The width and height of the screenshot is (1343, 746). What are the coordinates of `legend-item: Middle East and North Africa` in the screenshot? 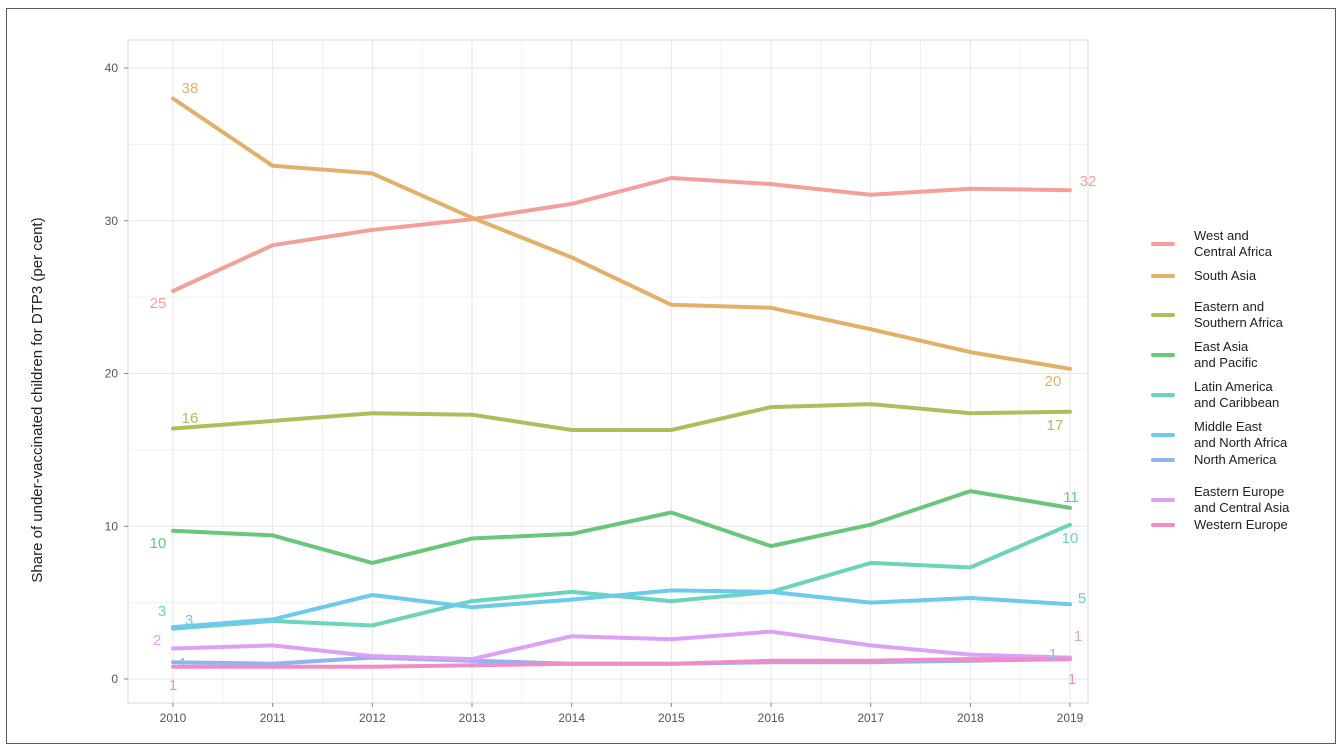 It's located at (1219, 434).